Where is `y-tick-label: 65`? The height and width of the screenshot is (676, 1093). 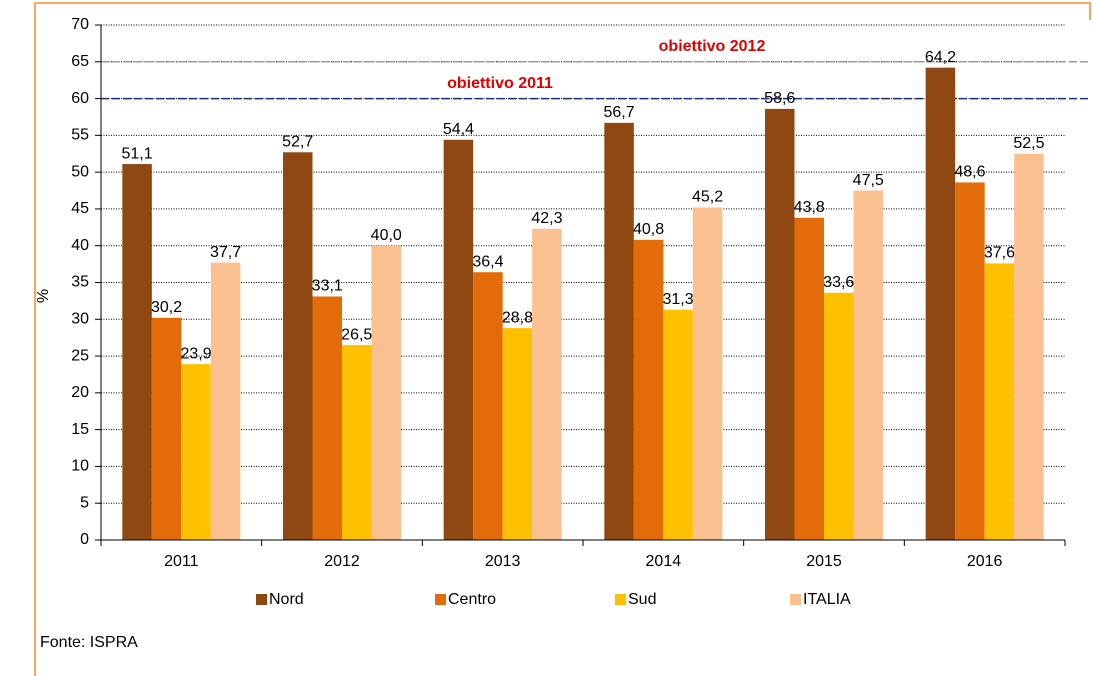
y-tick-label: 65 is located at coordinates (80, 61).